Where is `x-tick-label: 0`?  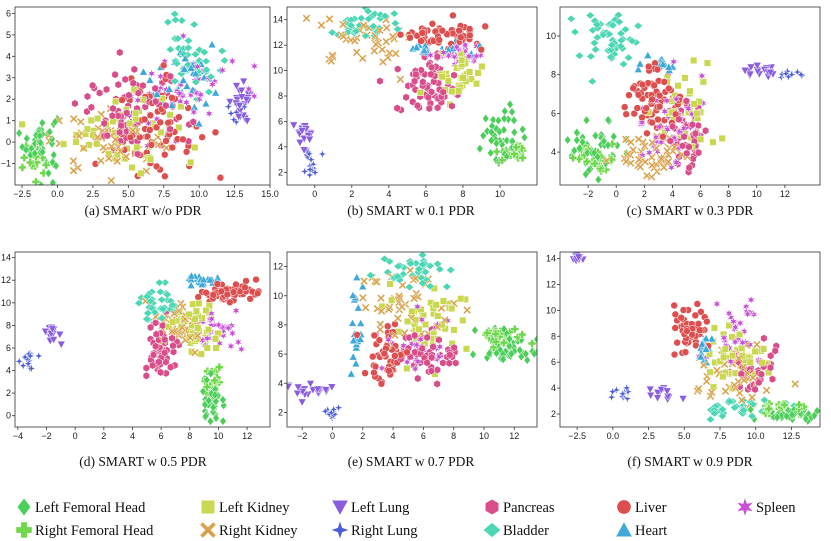
x-tick-label: 0 is located at coordinates (314, 194).